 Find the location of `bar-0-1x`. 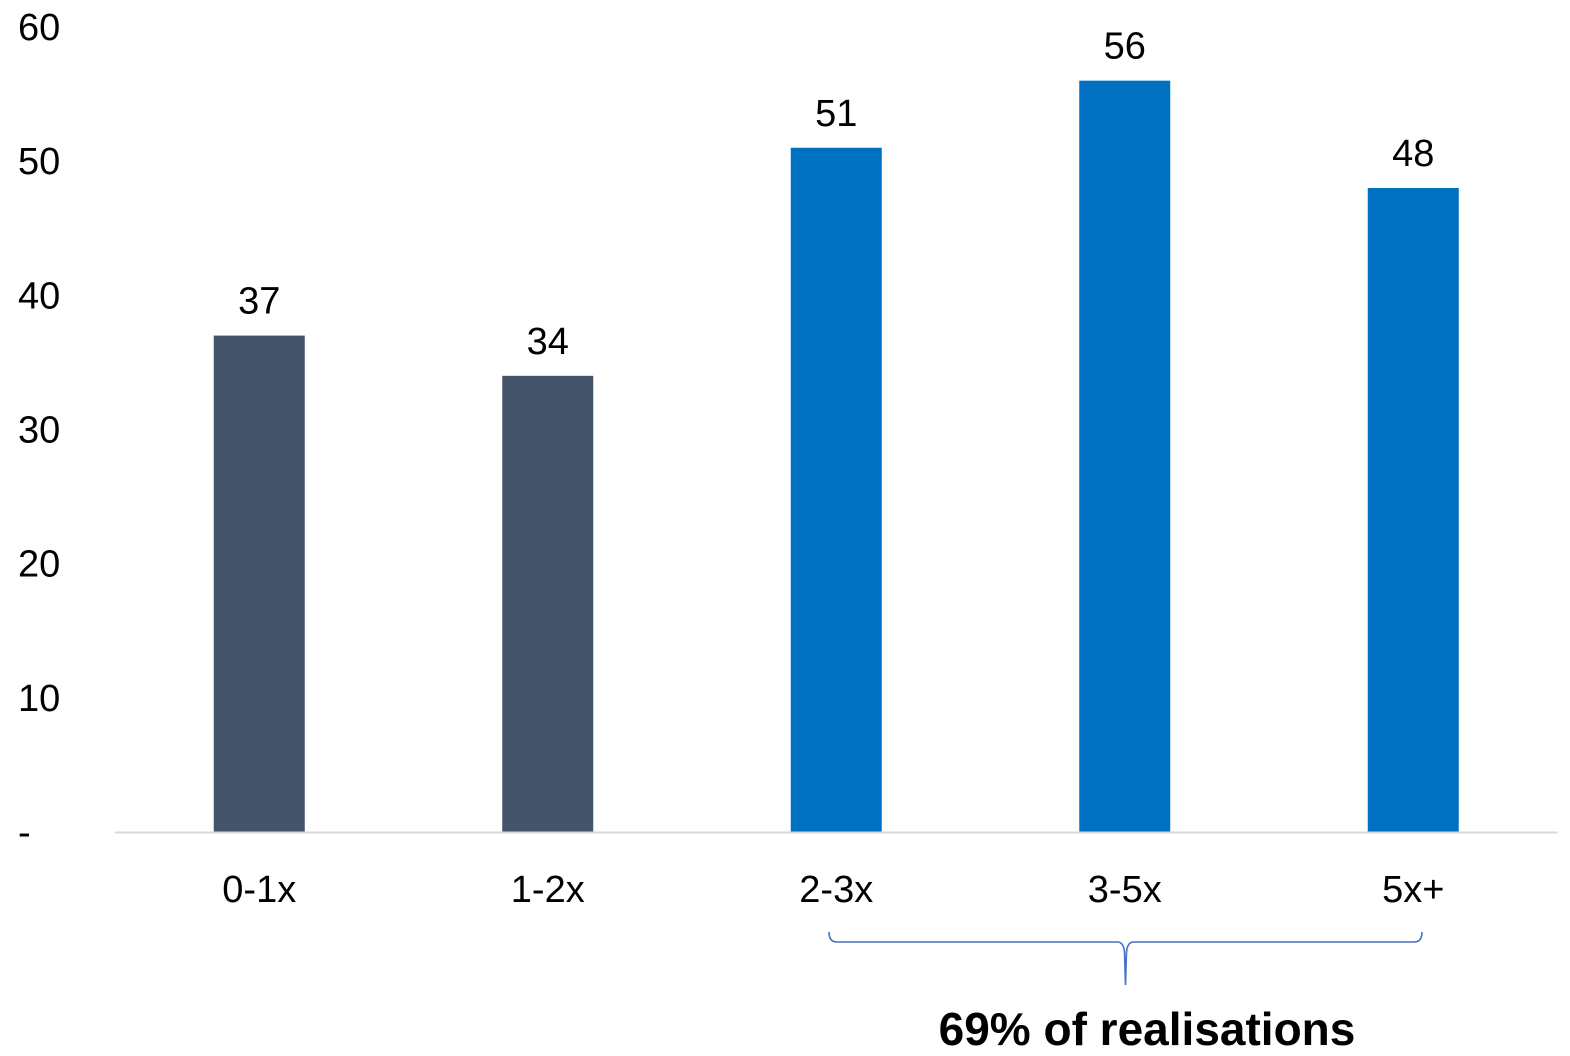

bar-0-1x is located at coordinates (259, 583).